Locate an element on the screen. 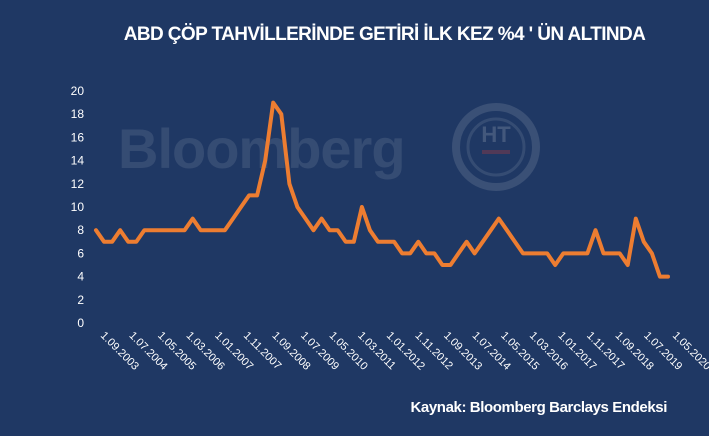  y-tick-label: 8 is located at coordinates (80, 230).